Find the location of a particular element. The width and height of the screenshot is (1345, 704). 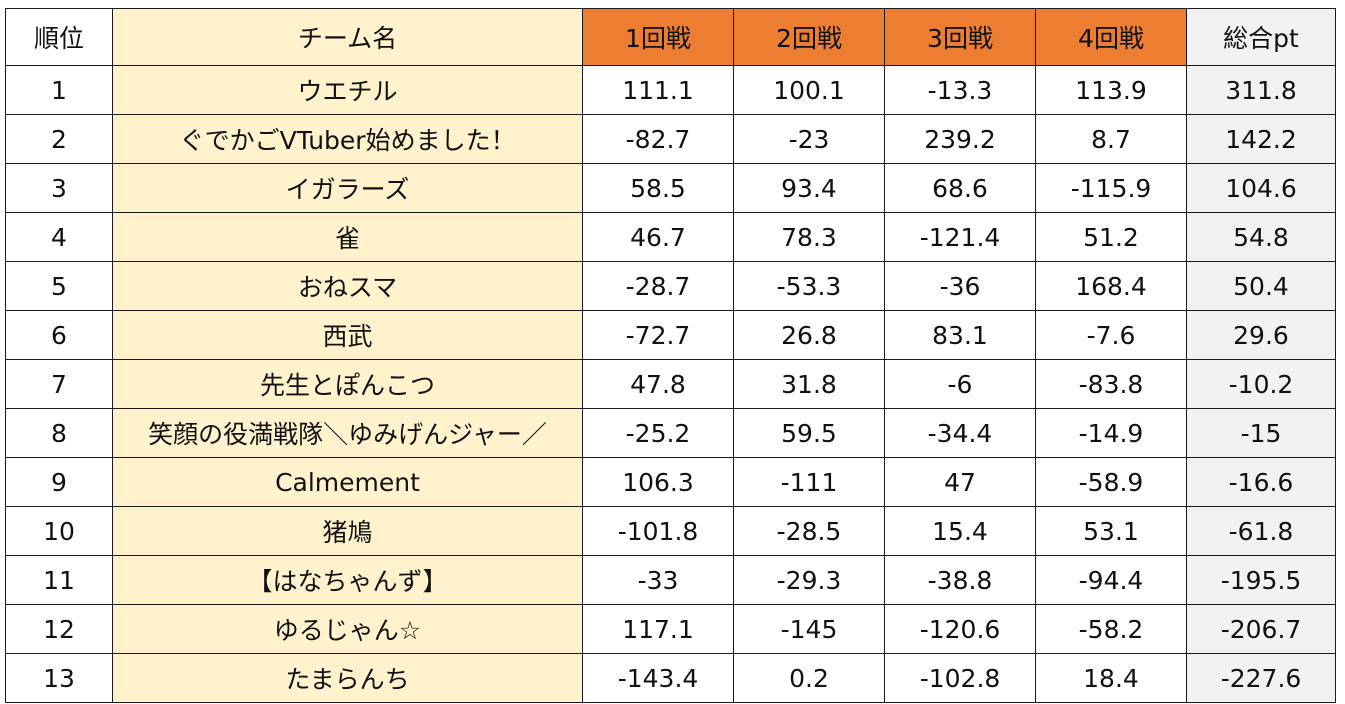

total-points-cell: -10.2 is located at coordinates (1261, 384).